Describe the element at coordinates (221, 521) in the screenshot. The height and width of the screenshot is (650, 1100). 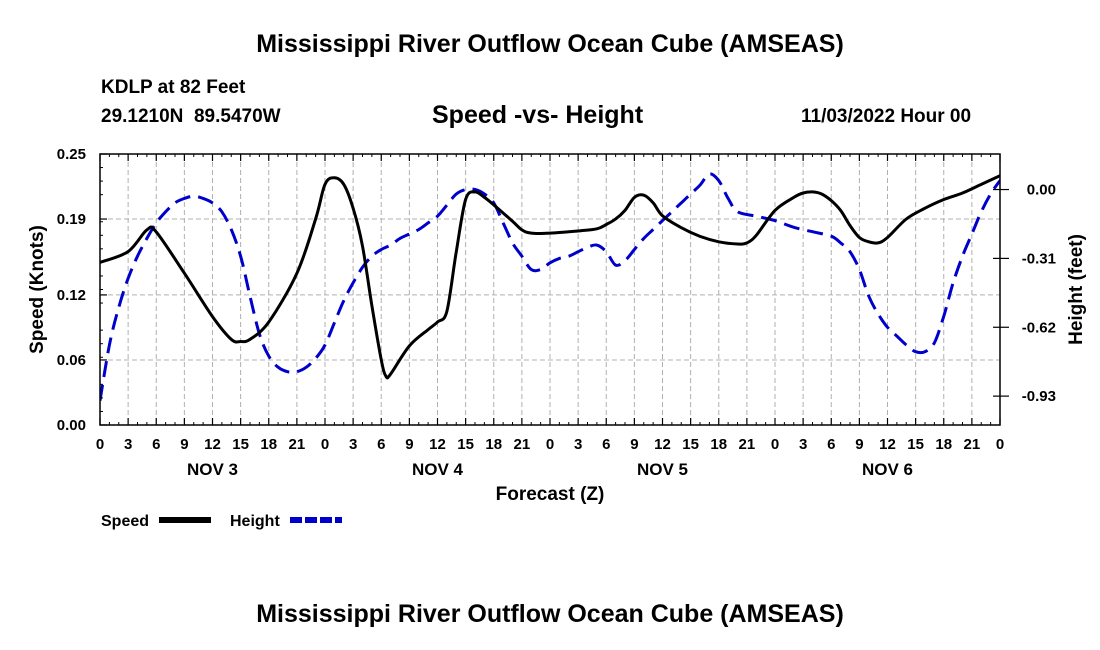
I see `legend: Speed Height` at that location.